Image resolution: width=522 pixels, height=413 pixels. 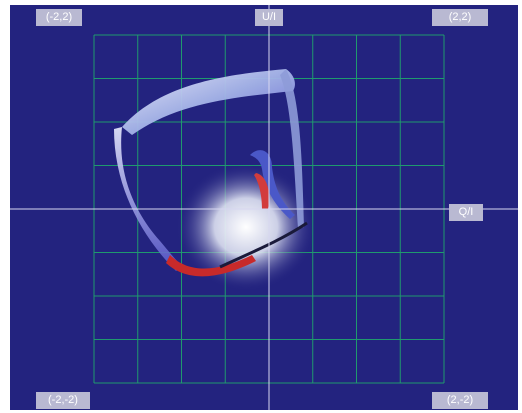 What do you see at coordinates (211, 266) in the screenshot?
I see `trajectory-red-segment` at bounding box center [211, 266].